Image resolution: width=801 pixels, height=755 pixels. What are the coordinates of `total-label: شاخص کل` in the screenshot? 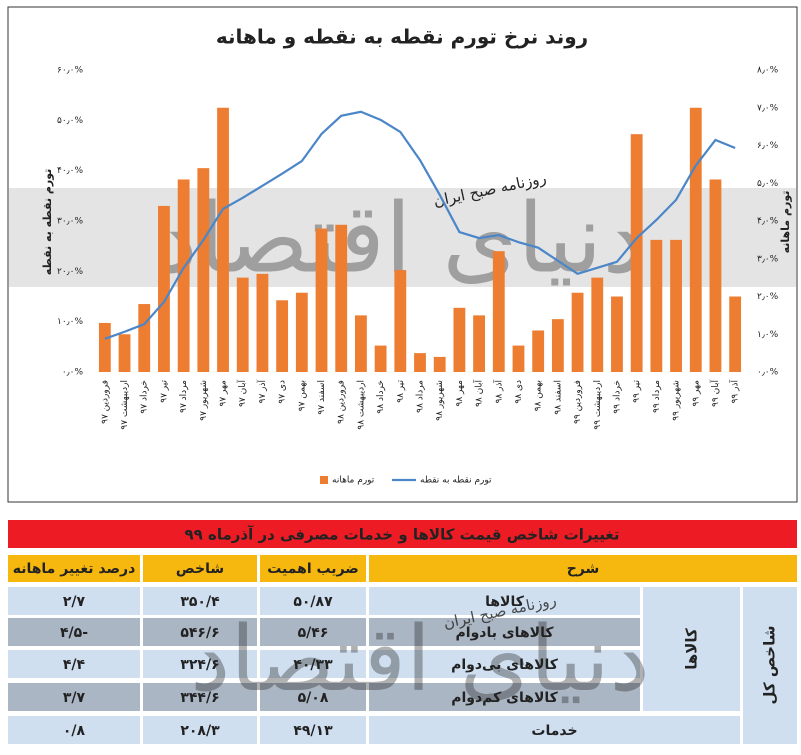 It's located at (770, 665).